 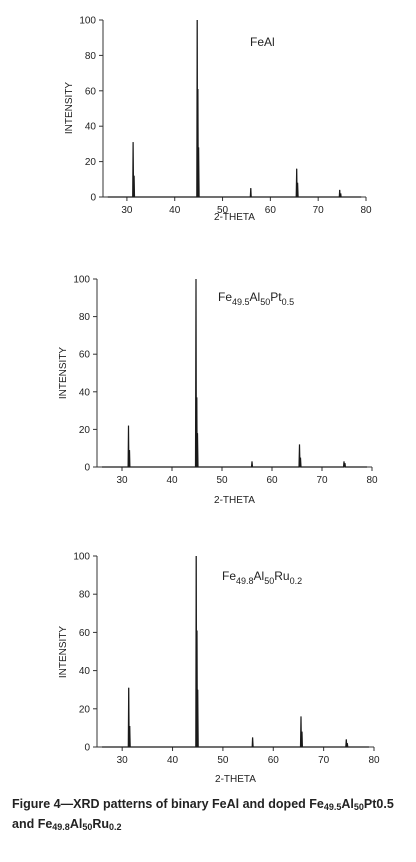 I want to click on sample-label-subscript: 0.5, so click(x=288, y=302).